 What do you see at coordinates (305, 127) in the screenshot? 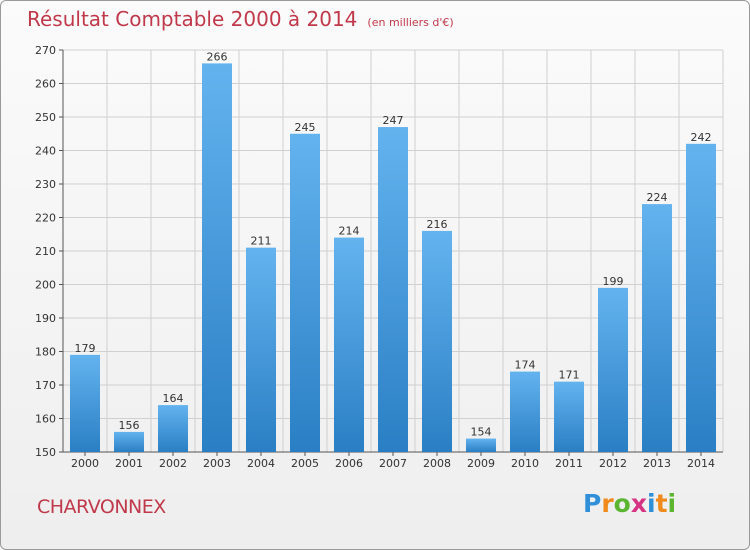
I see `data-label-2005: 245` at bounding box center [305, 127].